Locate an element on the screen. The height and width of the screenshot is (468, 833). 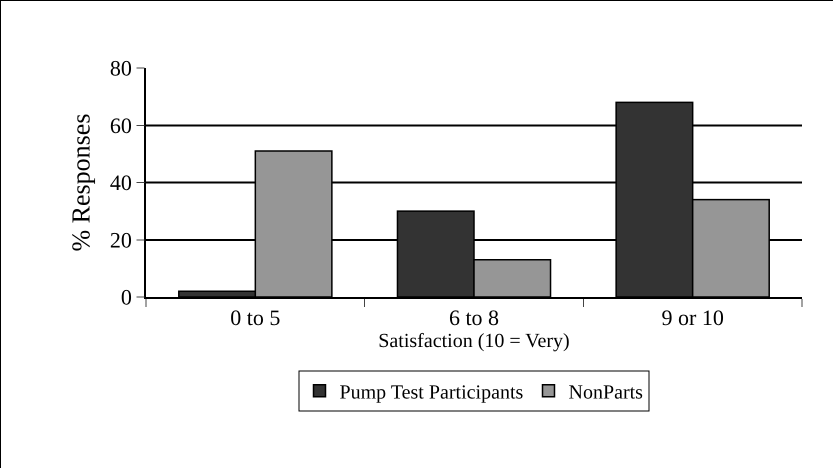
y-tick-label: 60 is located at coordinates (121, 125).